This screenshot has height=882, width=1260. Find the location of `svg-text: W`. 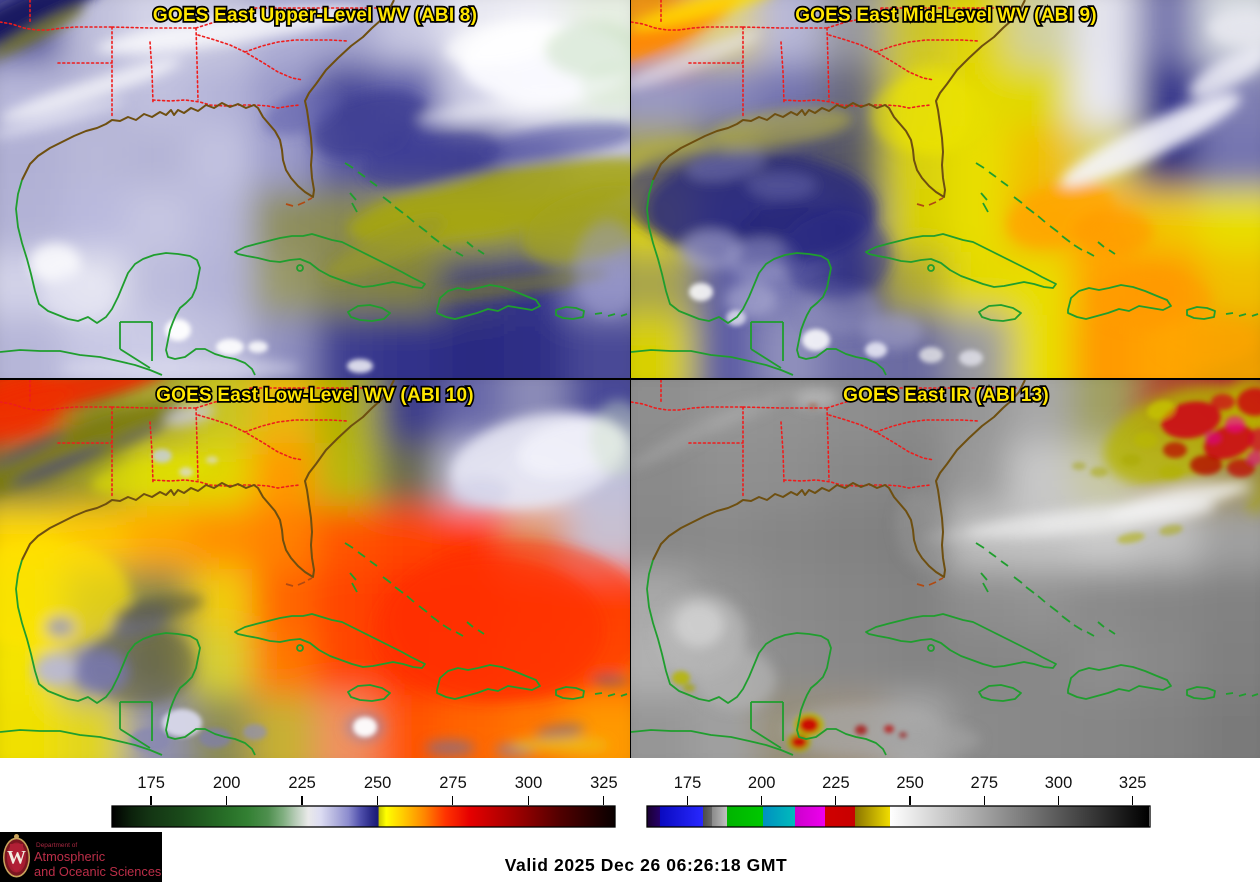

svg-text: W is located at coordinates (16, 858).